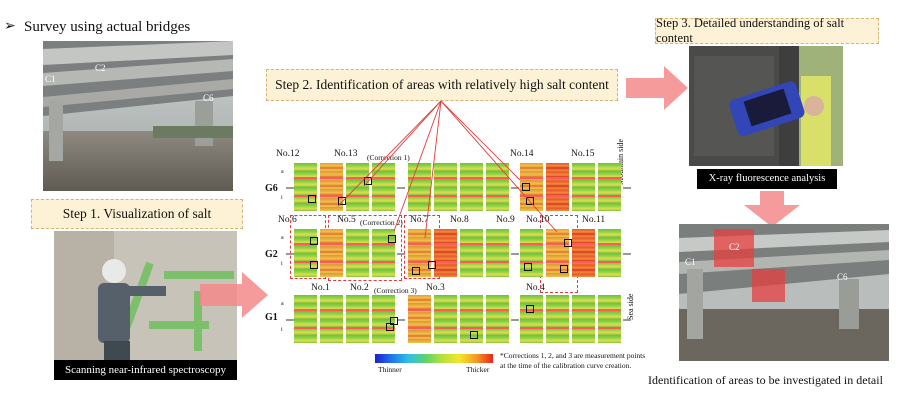 The image size is (914, 413). I want to click on label-no8: No.8, so click(459, 220).